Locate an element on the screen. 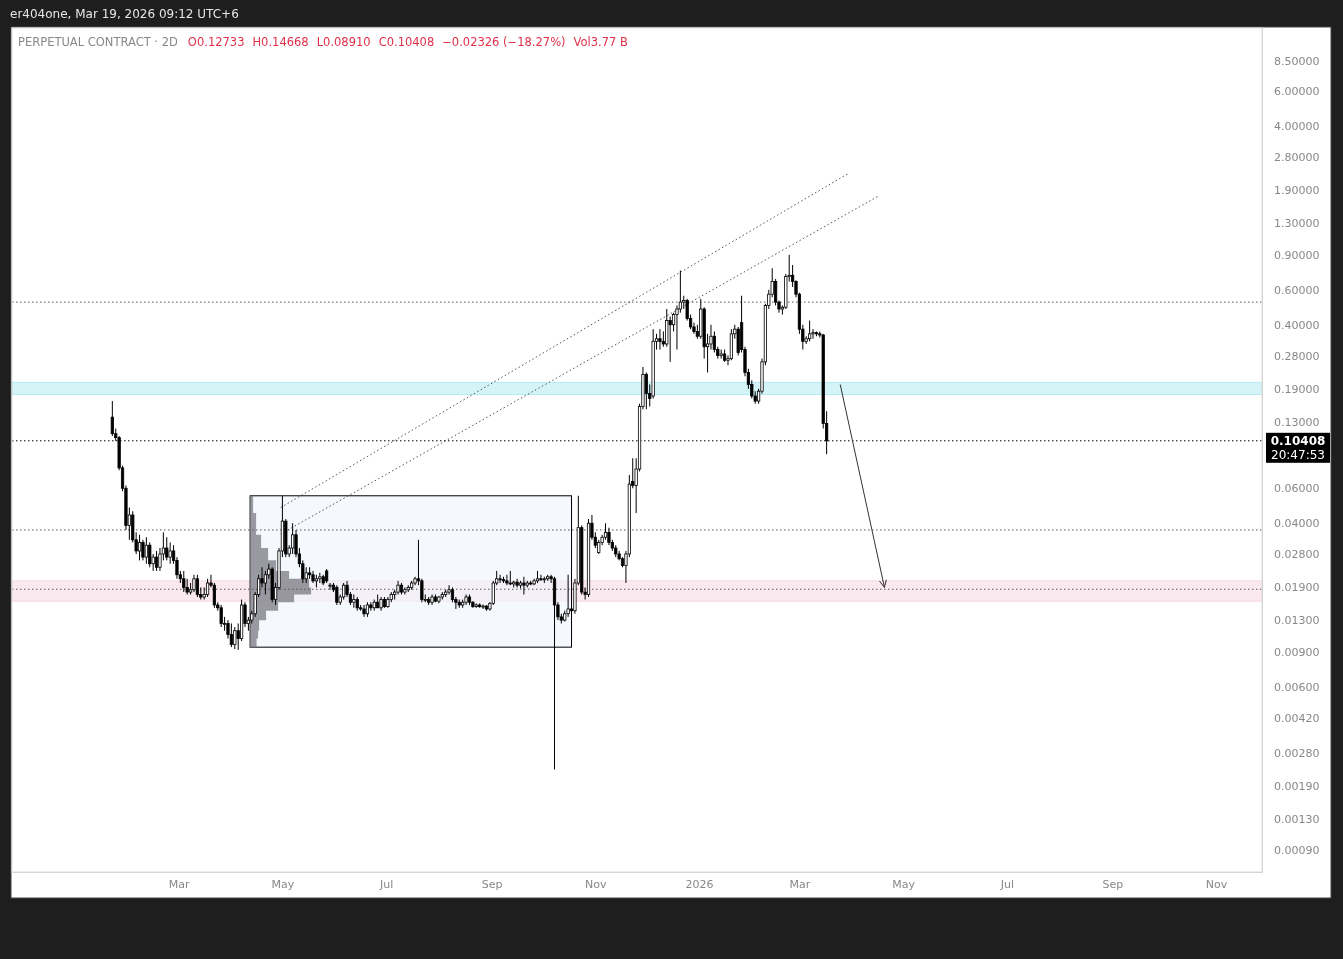 This screenshot has height=959, width=1343. y-tick-label: 0.00280 is located at coordinates (1297, 753).